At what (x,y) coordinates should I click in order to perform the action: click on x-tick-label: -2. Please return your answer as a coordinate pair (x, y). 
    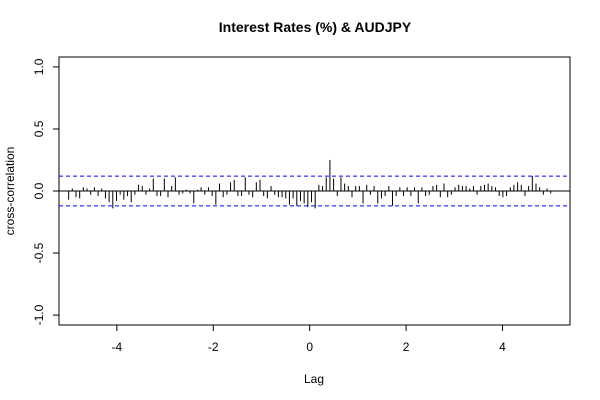
    Looking at the image, I should click on (213, 347).